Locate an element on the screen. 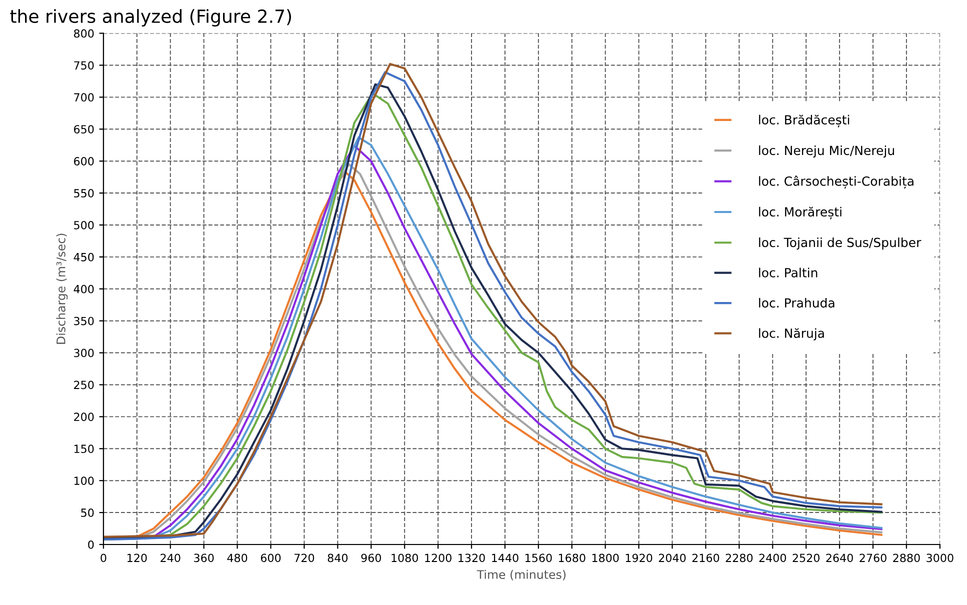 This screenshot has height=605, width=967. x-tick-label: 2520 is located at coordinates (806, 558).